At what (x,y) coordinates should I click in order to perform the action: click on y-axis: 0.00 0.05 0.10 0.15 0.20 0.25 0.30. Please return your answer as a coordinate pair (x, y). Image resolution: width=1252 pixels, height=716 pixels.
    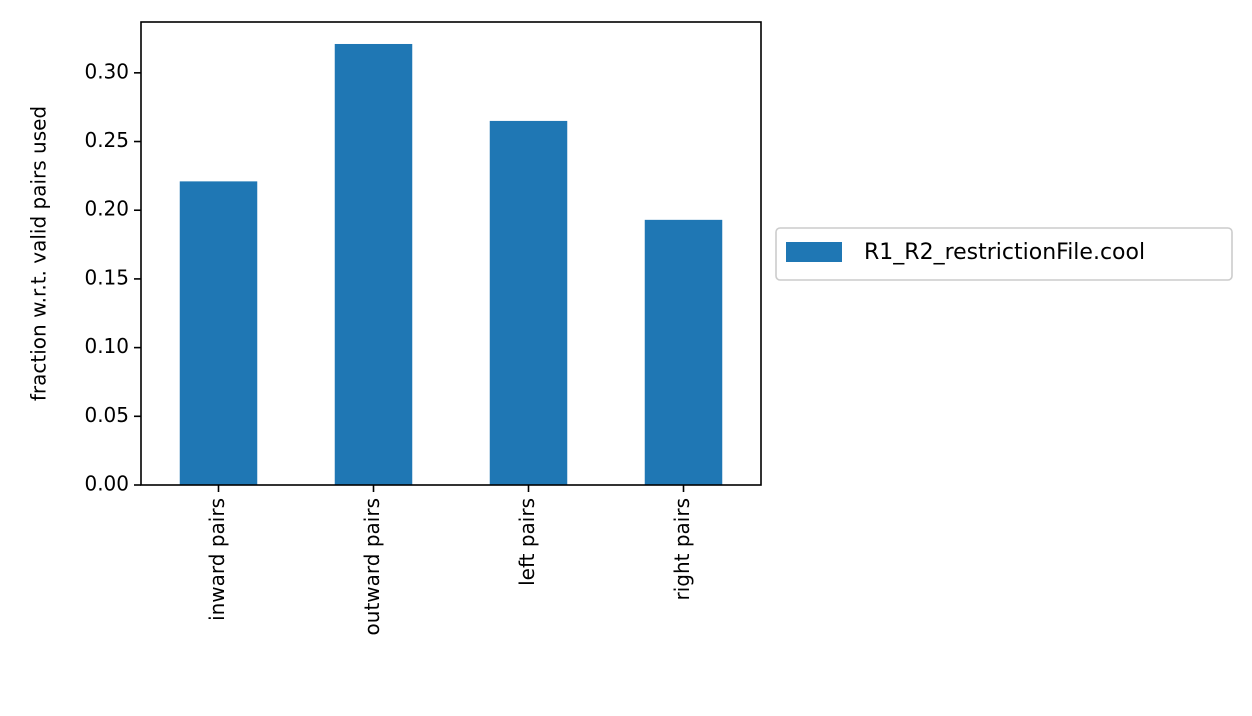
    Looking at the image, I should click on (112, 277).